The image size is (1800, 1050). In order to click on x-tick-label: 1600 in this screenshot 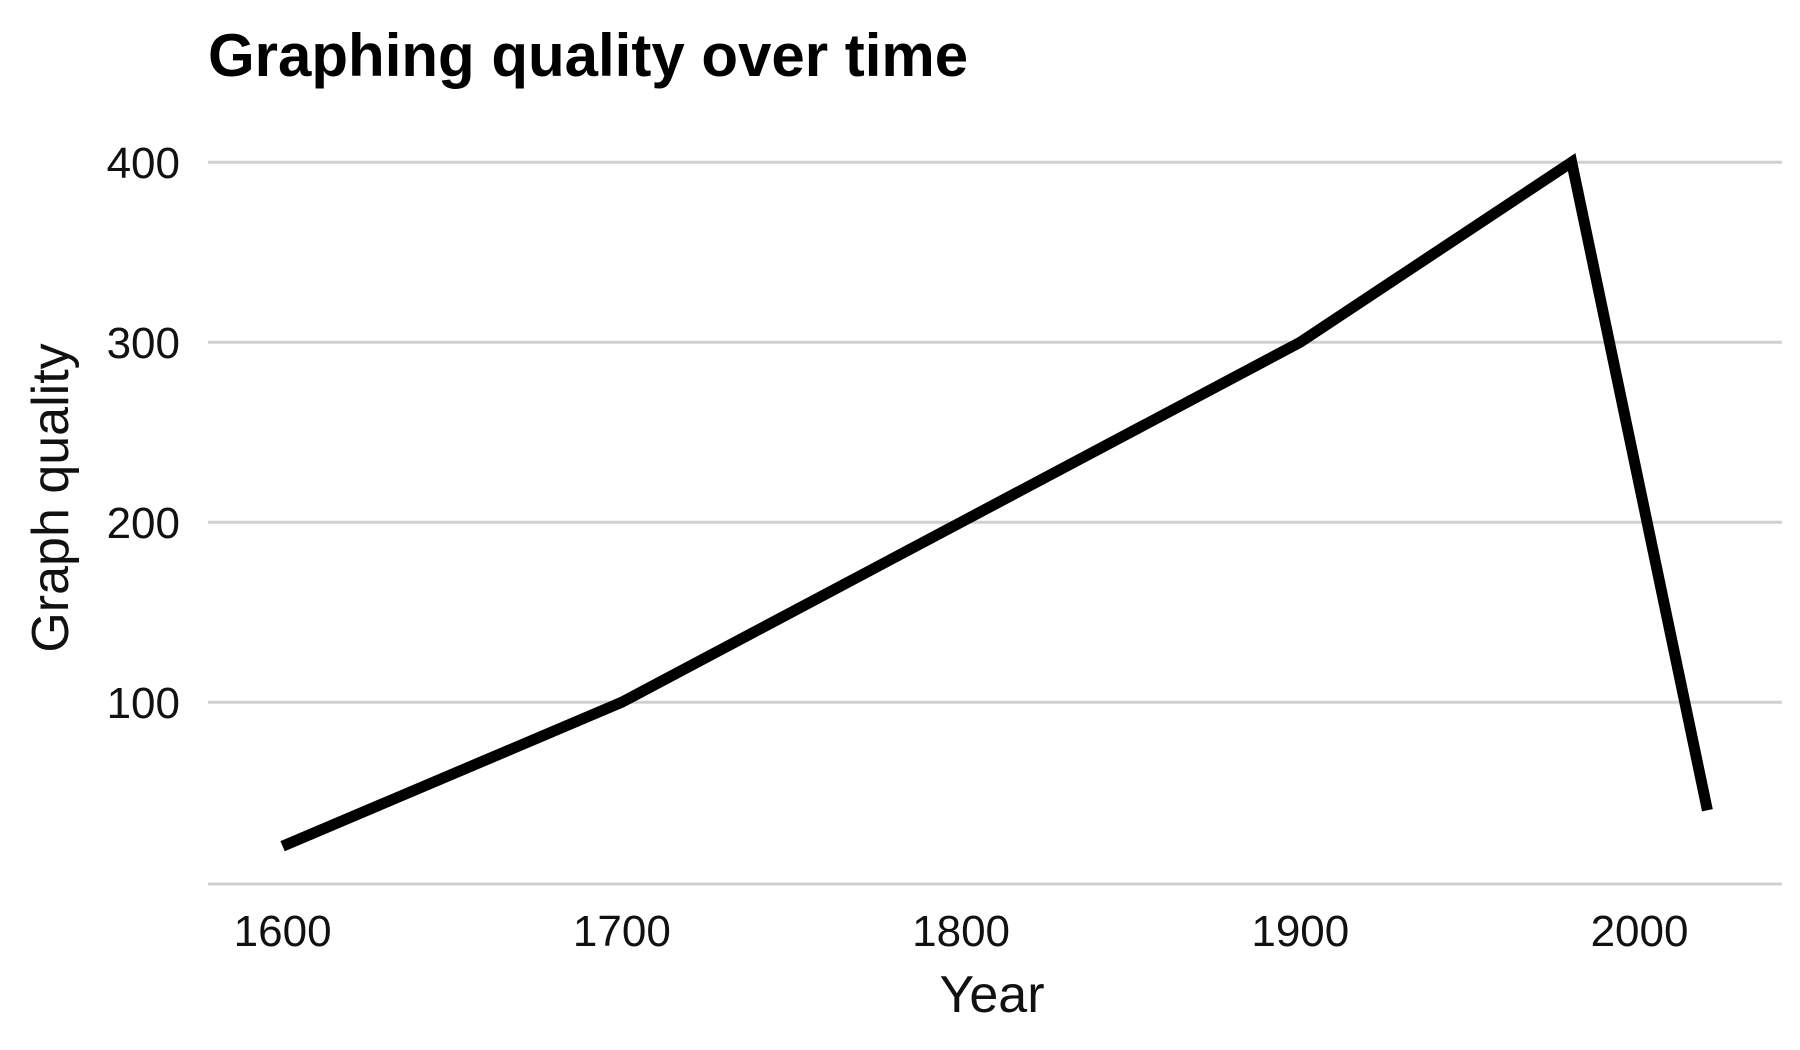, I will do `click(283, 931)`.